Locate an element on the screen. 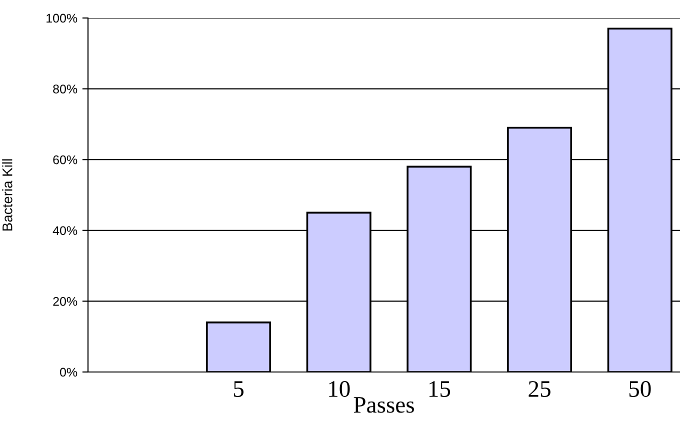  y-tick-label: 80% is located at coordinates (65, 89).